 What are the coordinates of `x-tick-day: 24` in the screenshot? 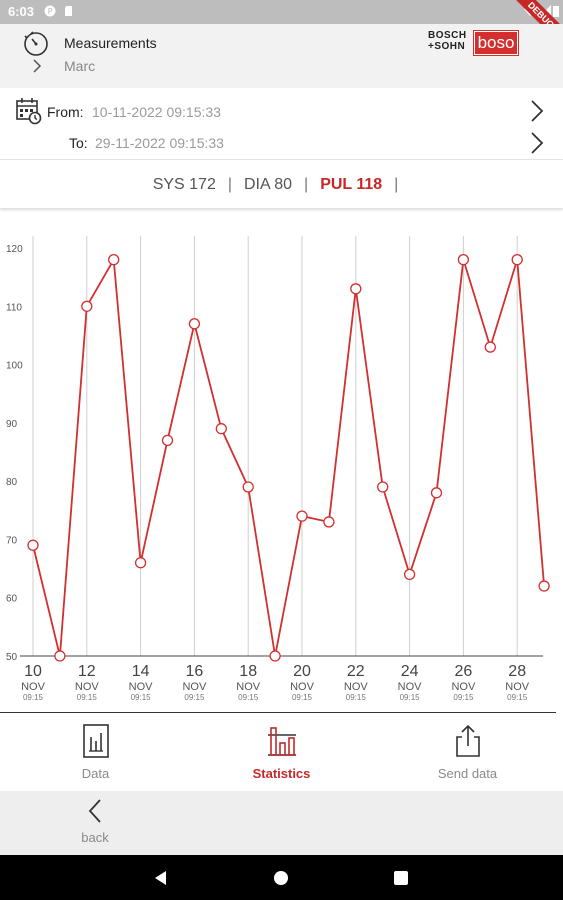 It's located at (410, 671).